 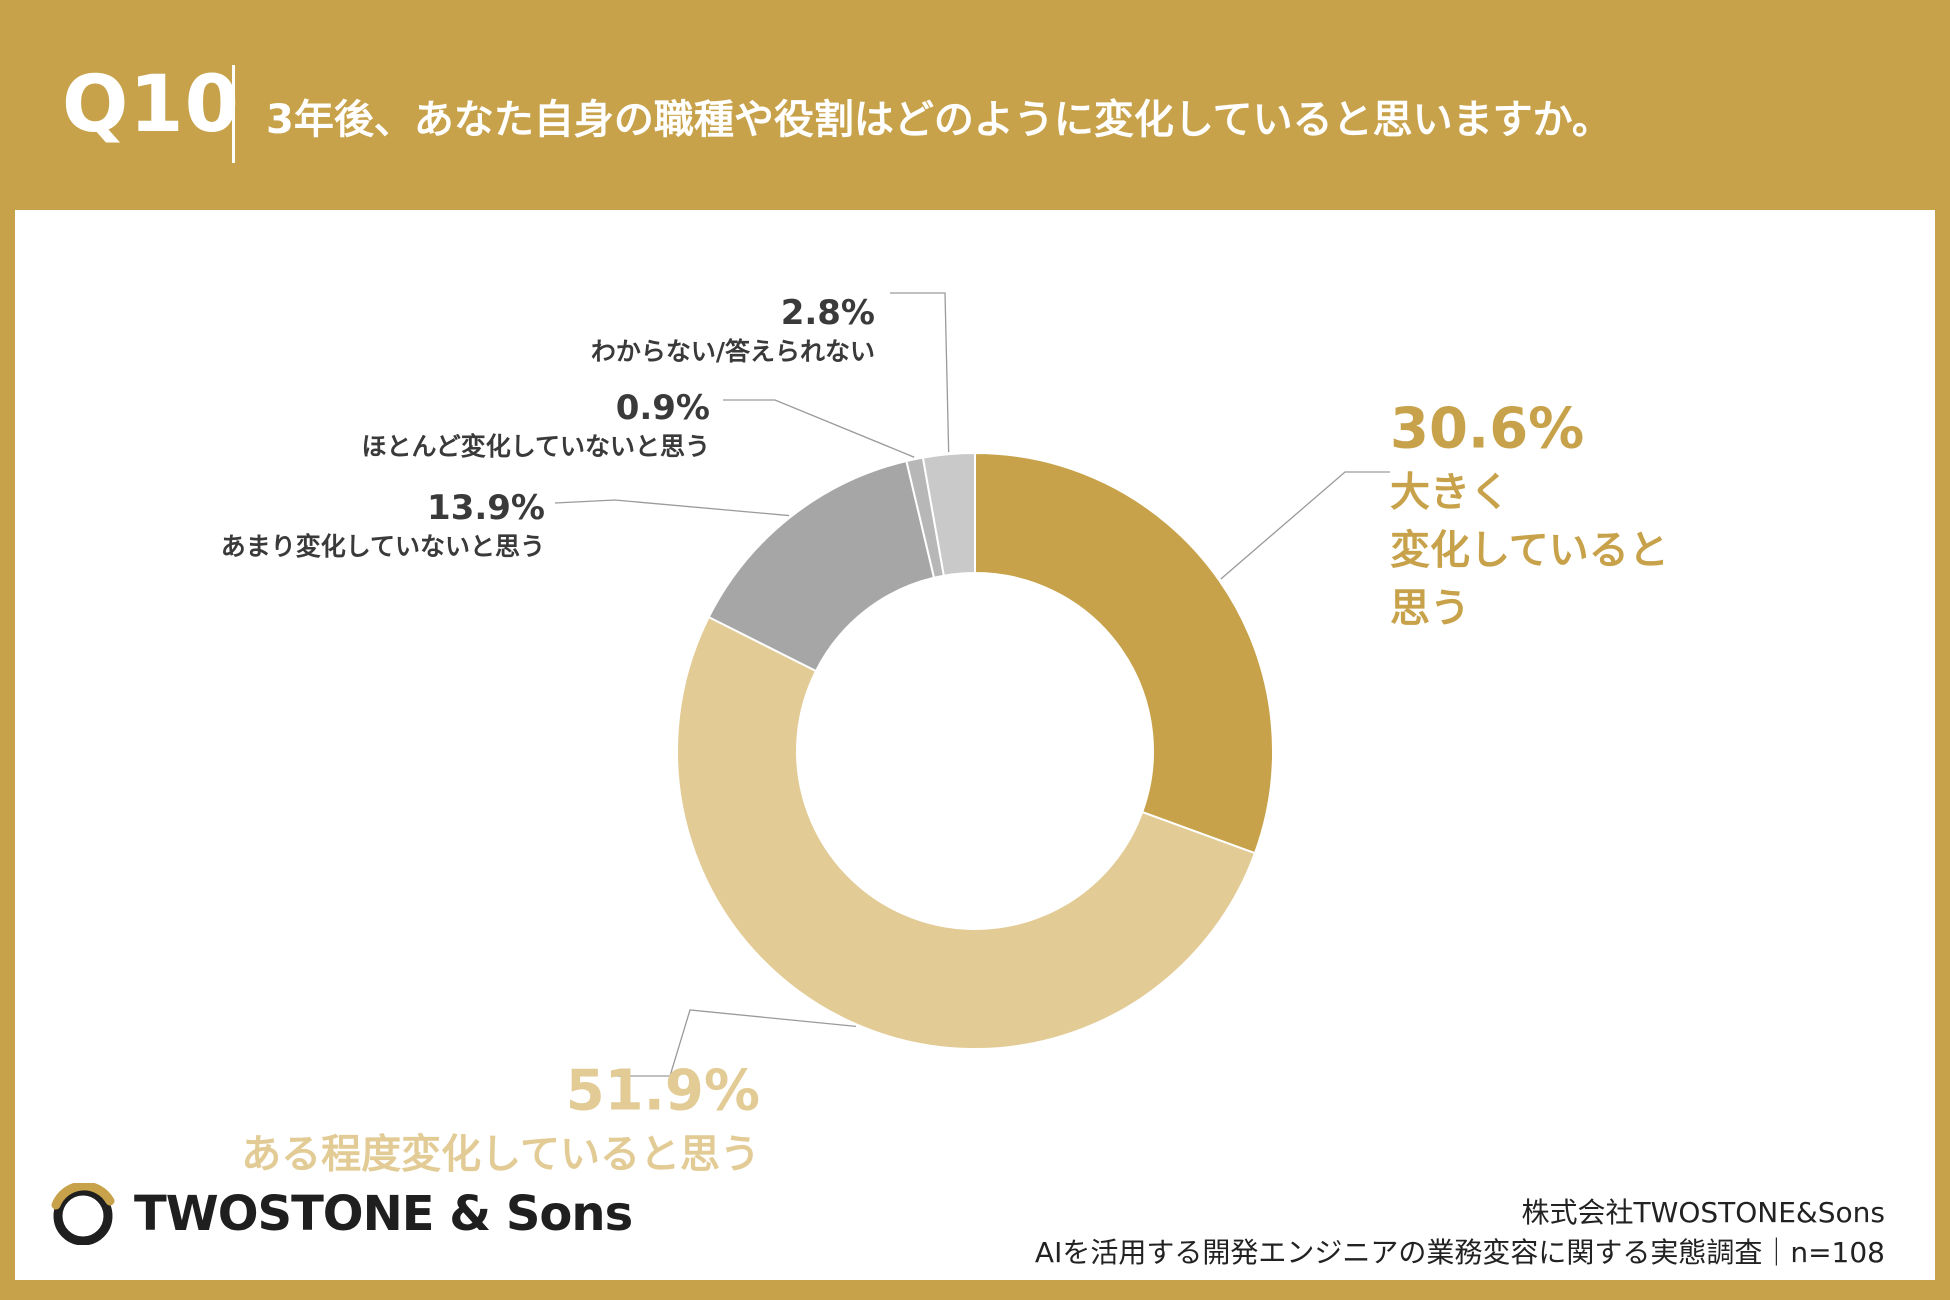 I want to click on company-name: 株式会社TWOSTONE&Sons, so click(x=1703, y=1212).